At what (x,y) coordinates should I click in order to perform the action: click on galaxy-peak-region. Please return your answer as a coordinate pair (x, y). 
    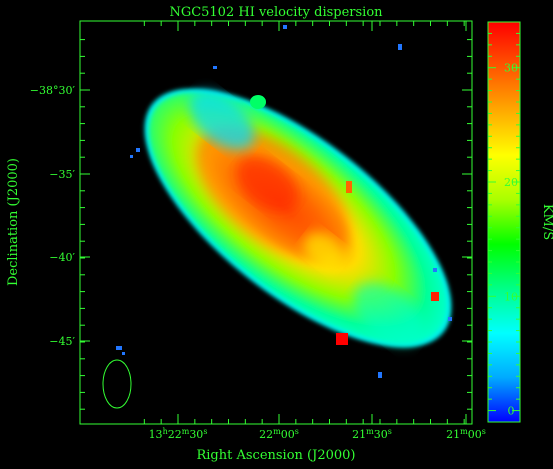
    Looking at the image, I should click on (267, 184).